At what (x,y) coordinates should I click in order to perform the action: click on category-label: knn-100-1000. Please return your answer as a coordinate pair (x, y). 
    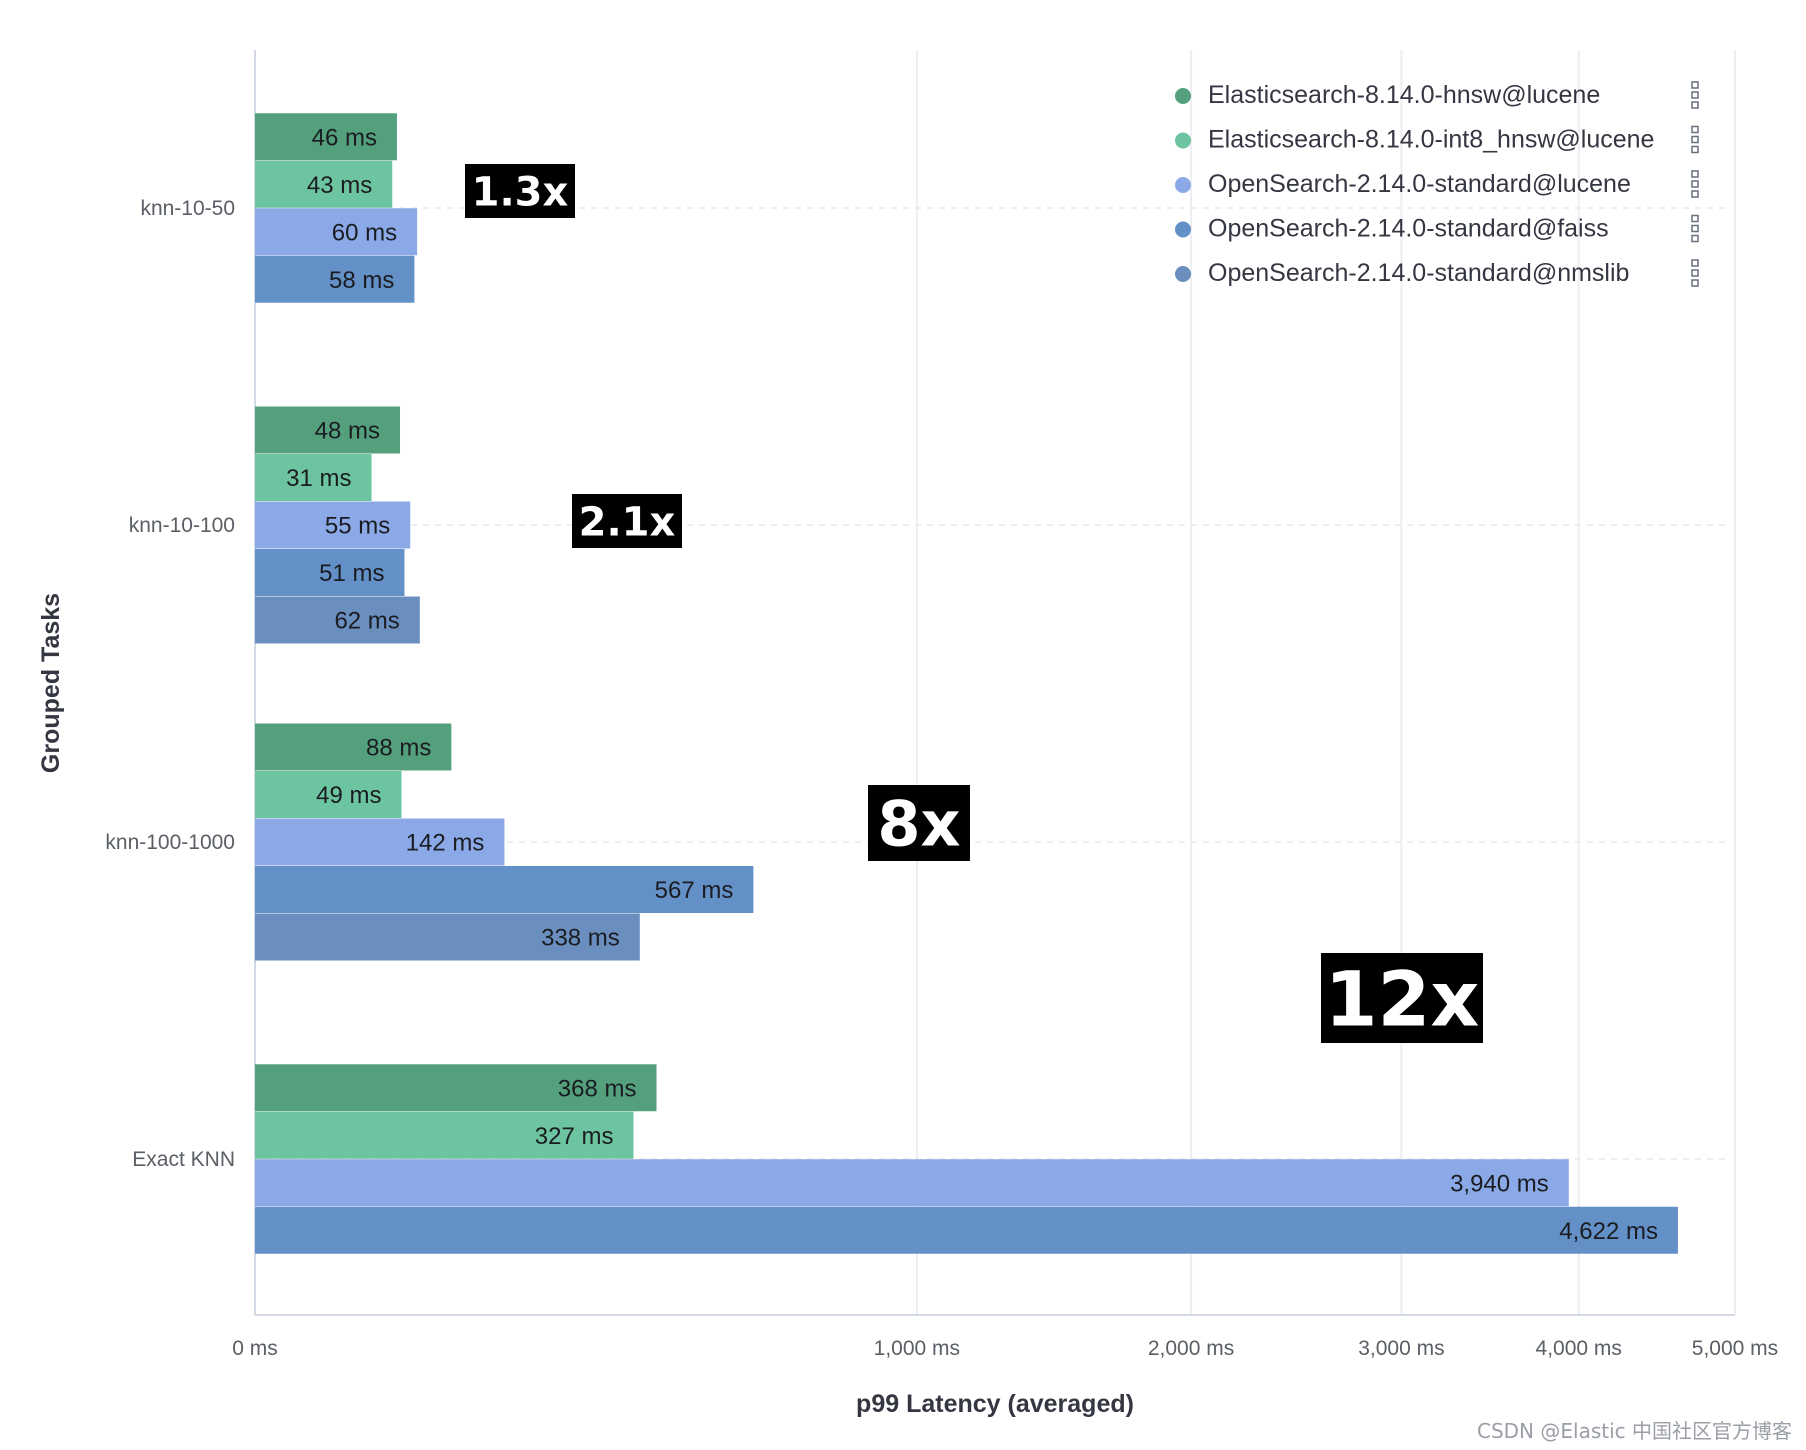
    Looking at the image, I should click on (170, 842).